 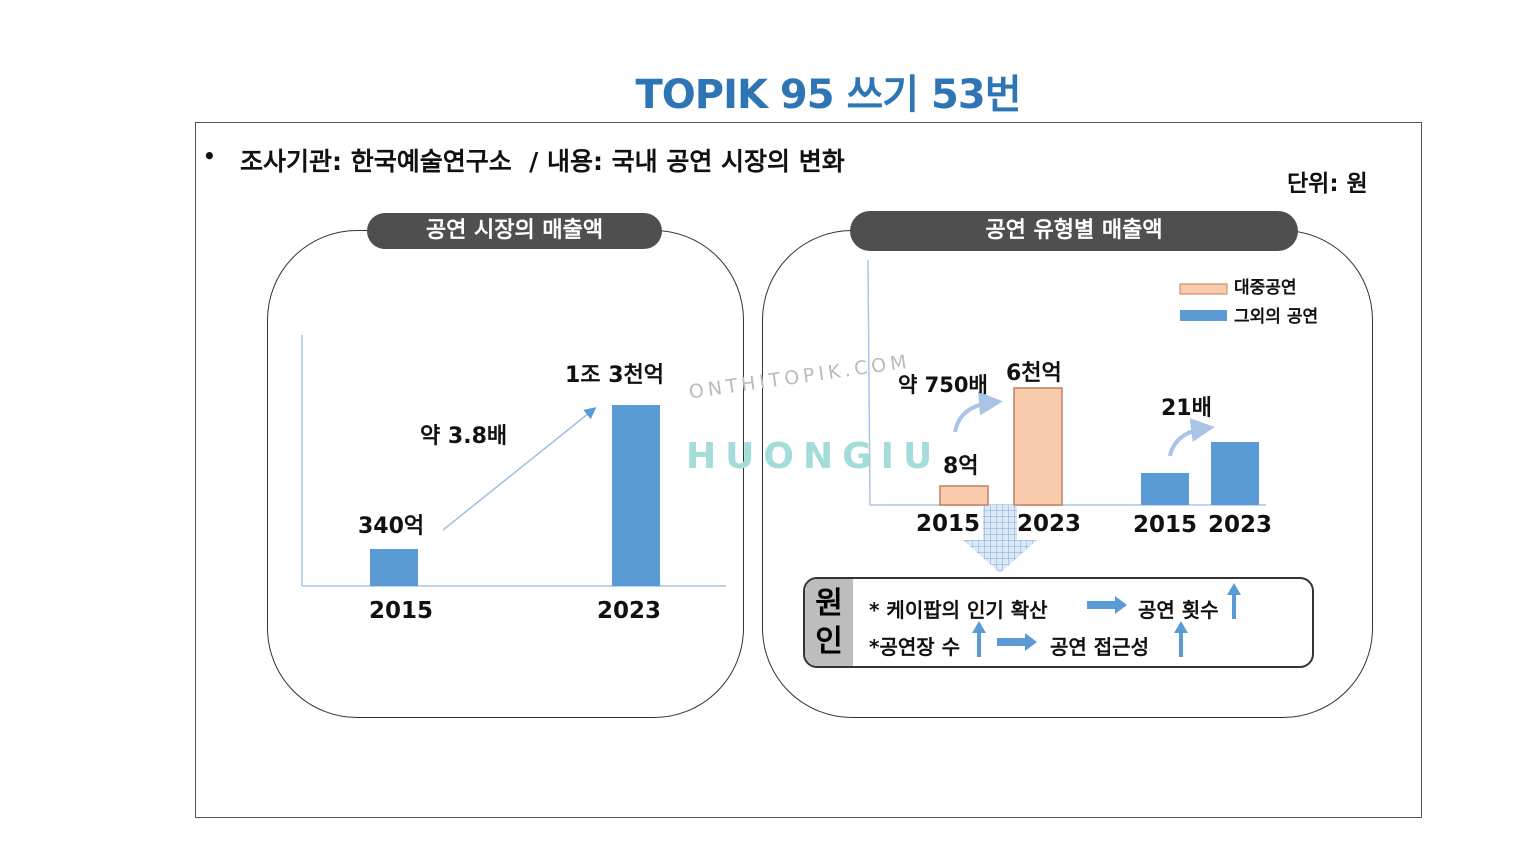 I want to click on popular-growth-arrow, so click(x=978, y=412).